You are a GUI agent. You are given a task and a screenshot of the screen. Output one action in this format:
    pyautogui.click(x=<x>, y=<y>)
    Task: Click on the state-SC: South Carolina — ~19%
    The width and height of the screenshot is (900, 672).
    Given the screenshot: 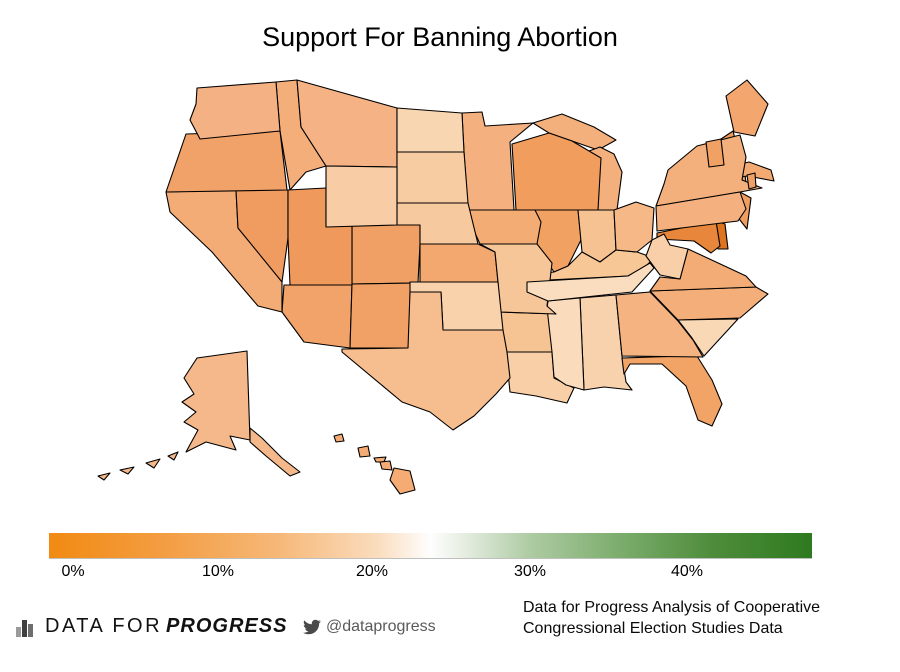 What is the action you would take?
    pyautogui.click(x=708, y=337)
    